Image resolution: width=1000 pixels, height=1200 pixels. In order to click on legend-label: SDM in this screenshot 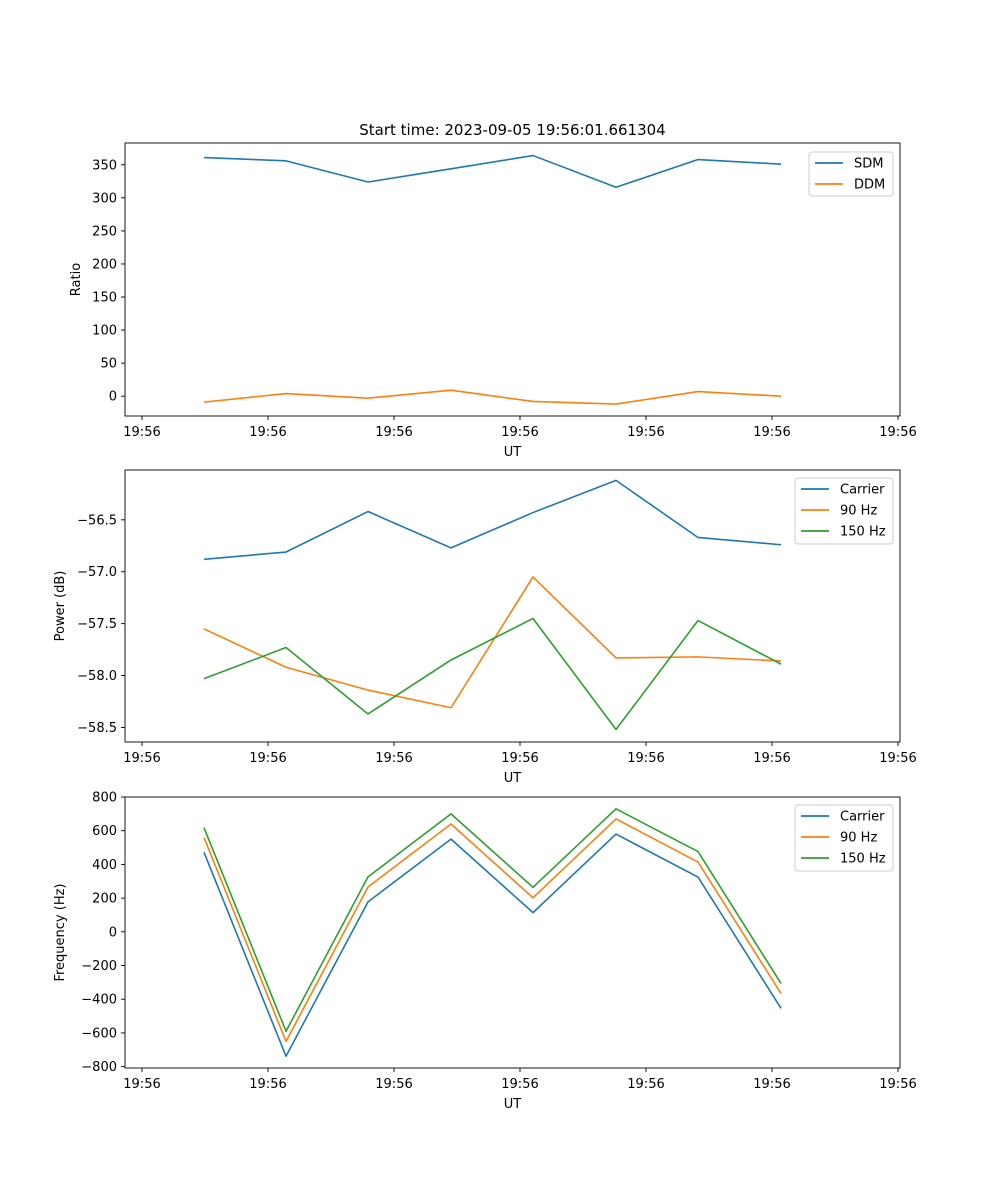, I will do `click(868, 164)`.